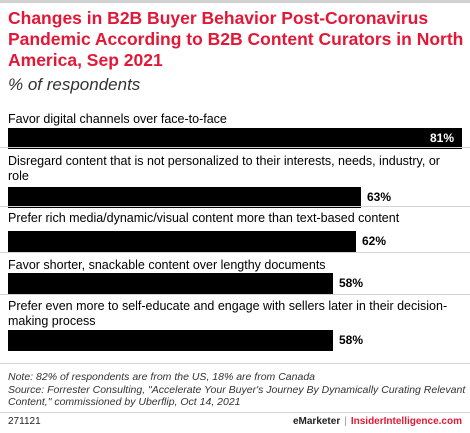  What do you see at coordinates (235, 363) in the screenshot?
I see `chart-bottom-rule` at bounding box center [235, 363].